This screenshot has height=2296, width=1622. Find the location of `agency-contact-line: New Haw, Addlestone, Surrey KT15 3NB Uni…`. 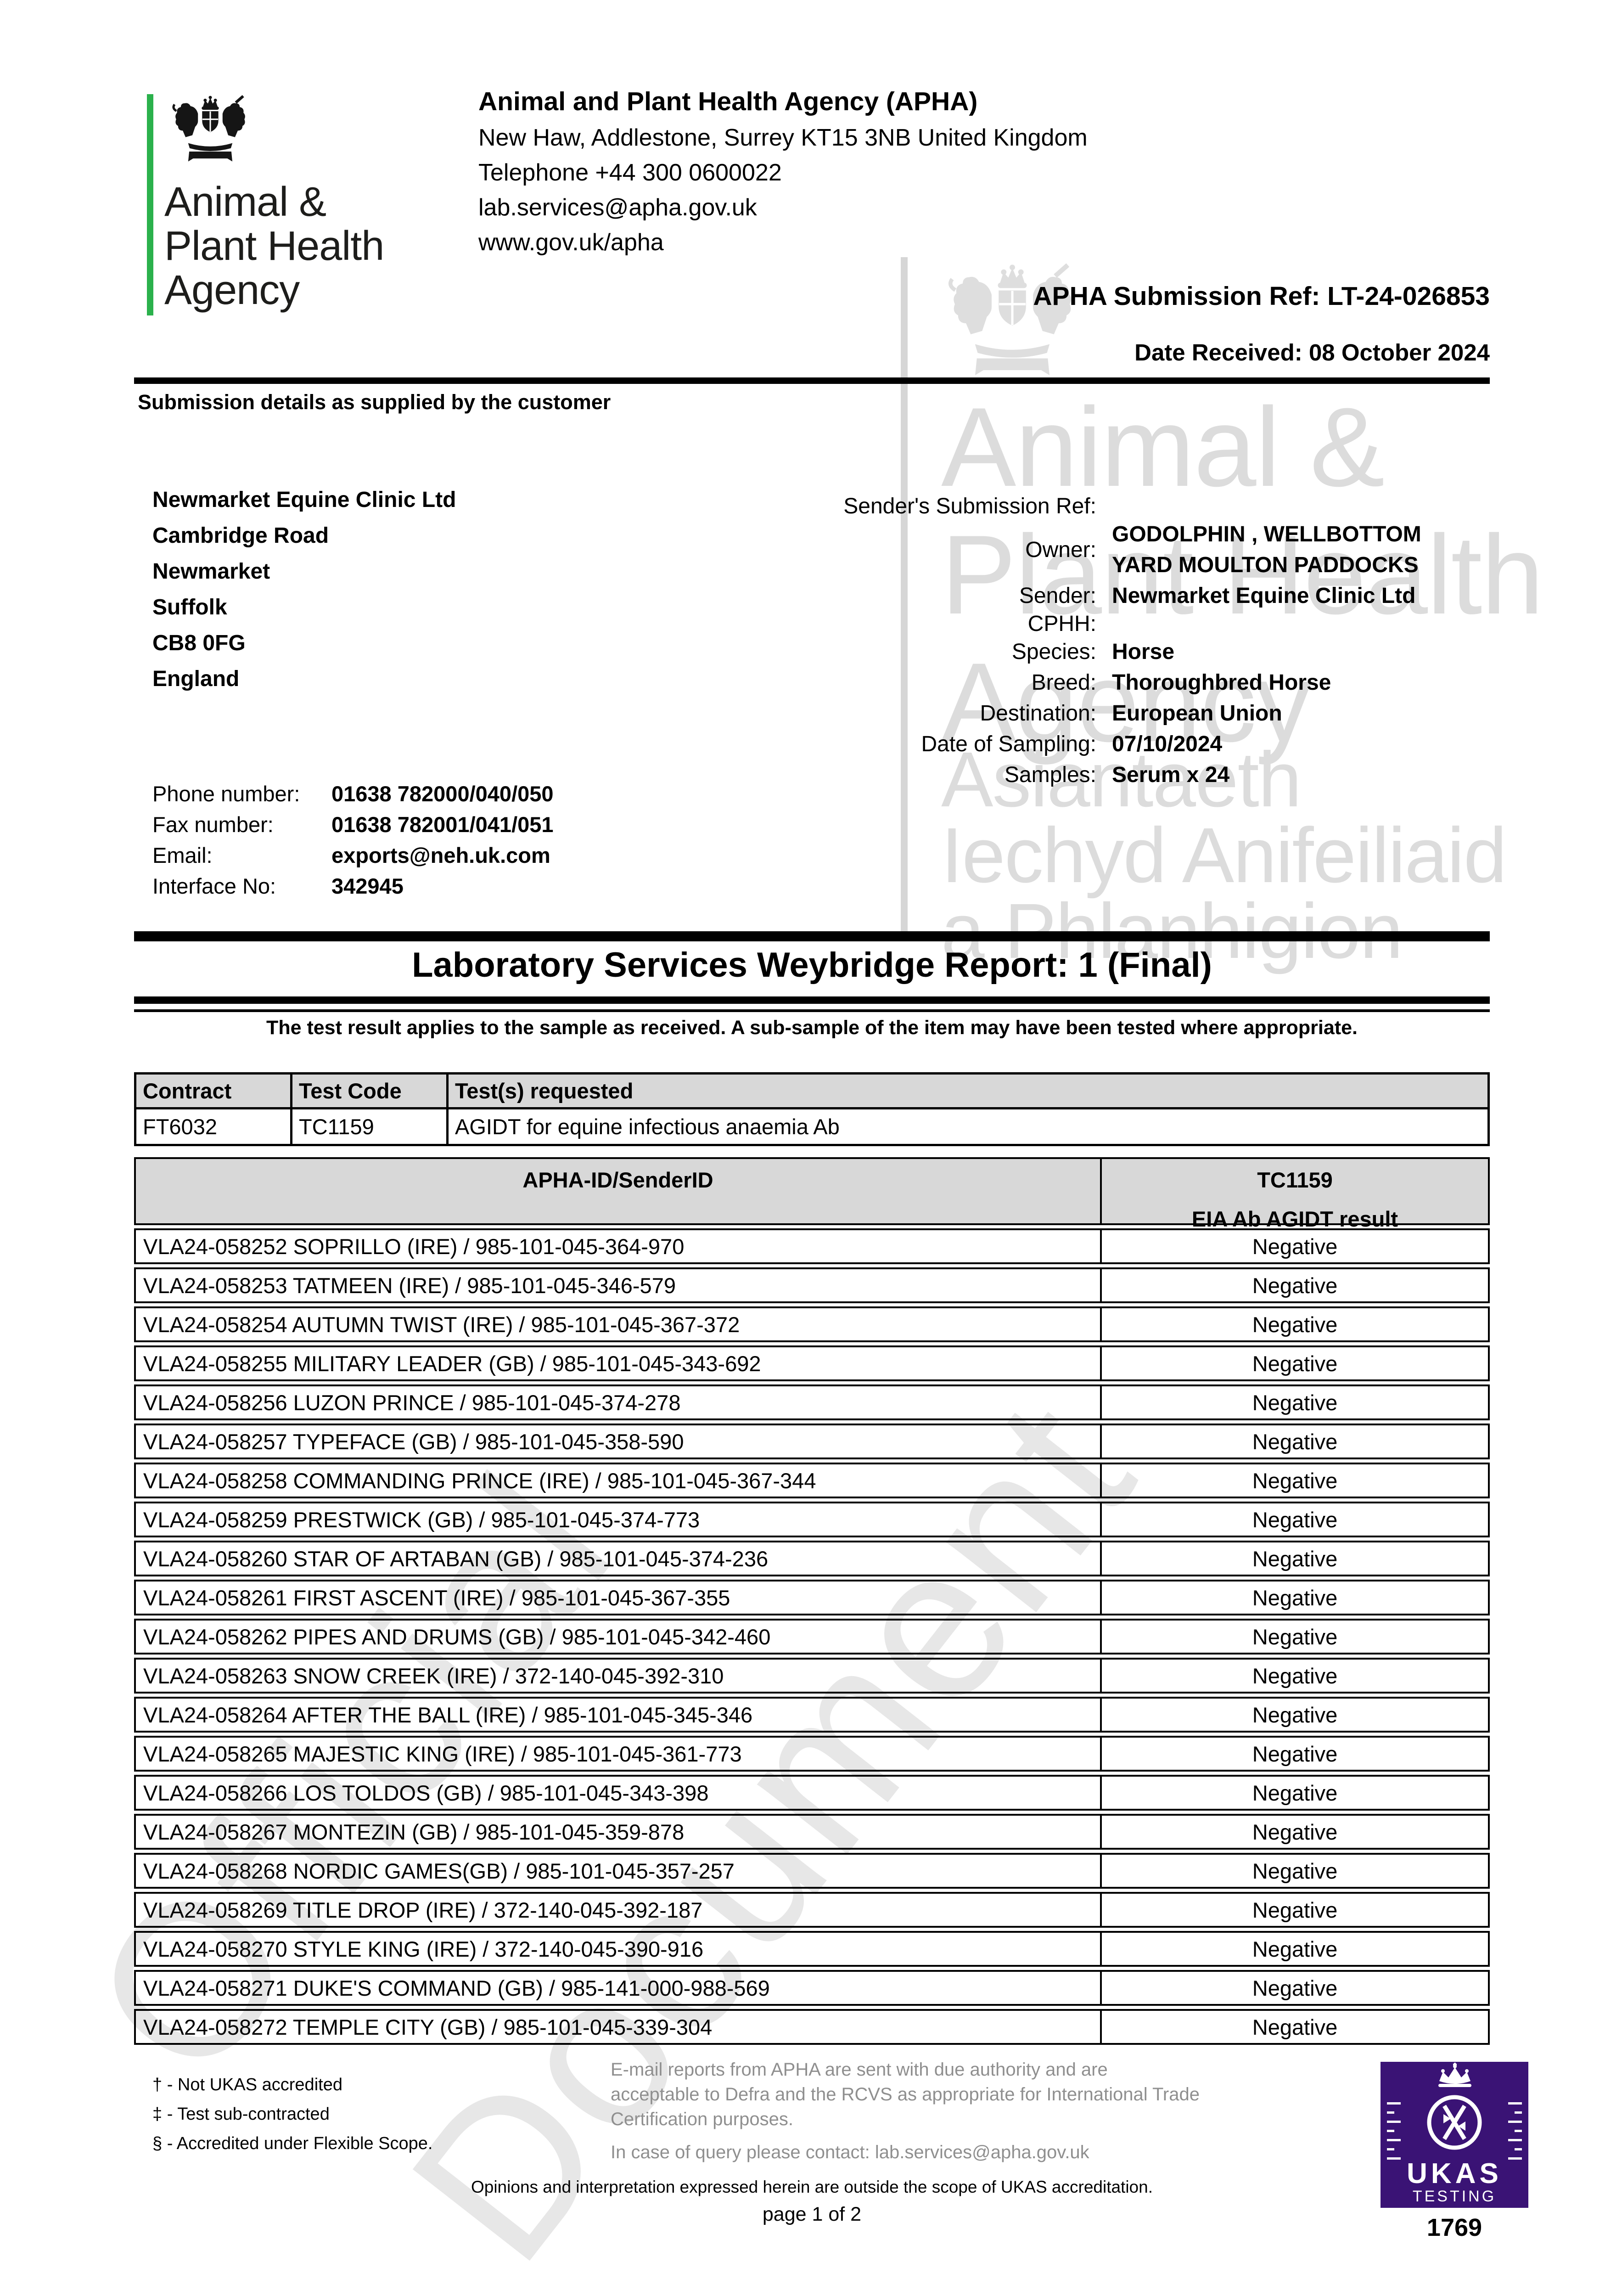

agency-contact-line: New Haw, Addlestone, Surrey KT15 3NB Uni… is located at coordinates (783, 138).